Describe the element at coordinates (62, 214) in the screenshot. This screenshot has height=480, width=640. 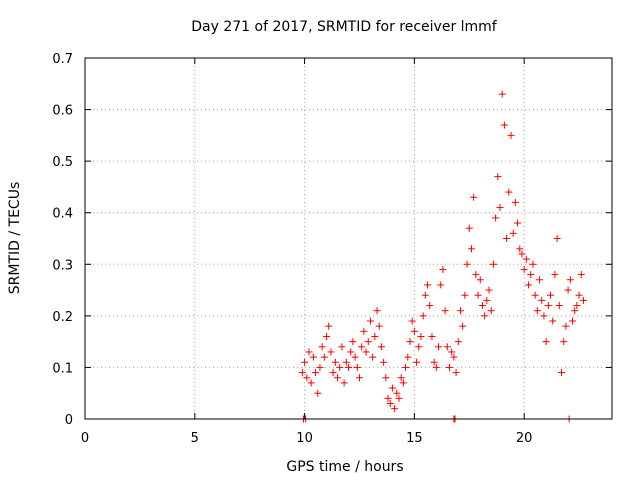
I see `y-tick-label: 0.4` at that location.